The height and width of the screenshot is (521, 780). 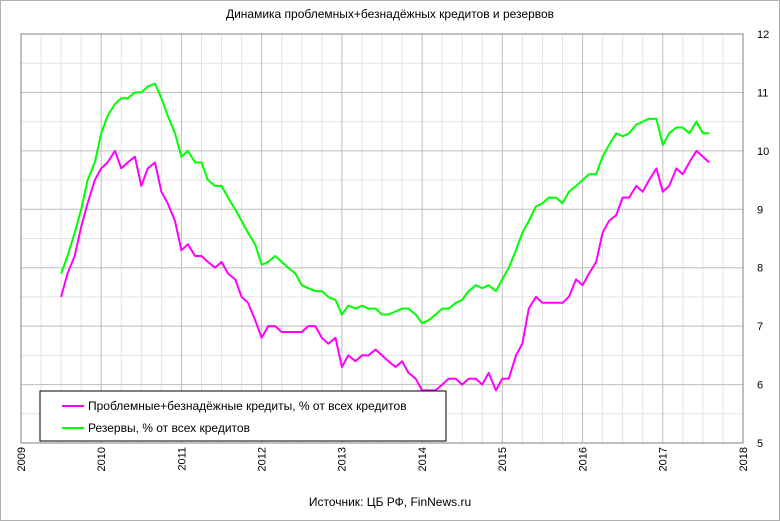 I want to click on x-axis: 2009 2010 2011 2012 2013 2014 2015 2016 2017 2018, so click(x=383, y=459).